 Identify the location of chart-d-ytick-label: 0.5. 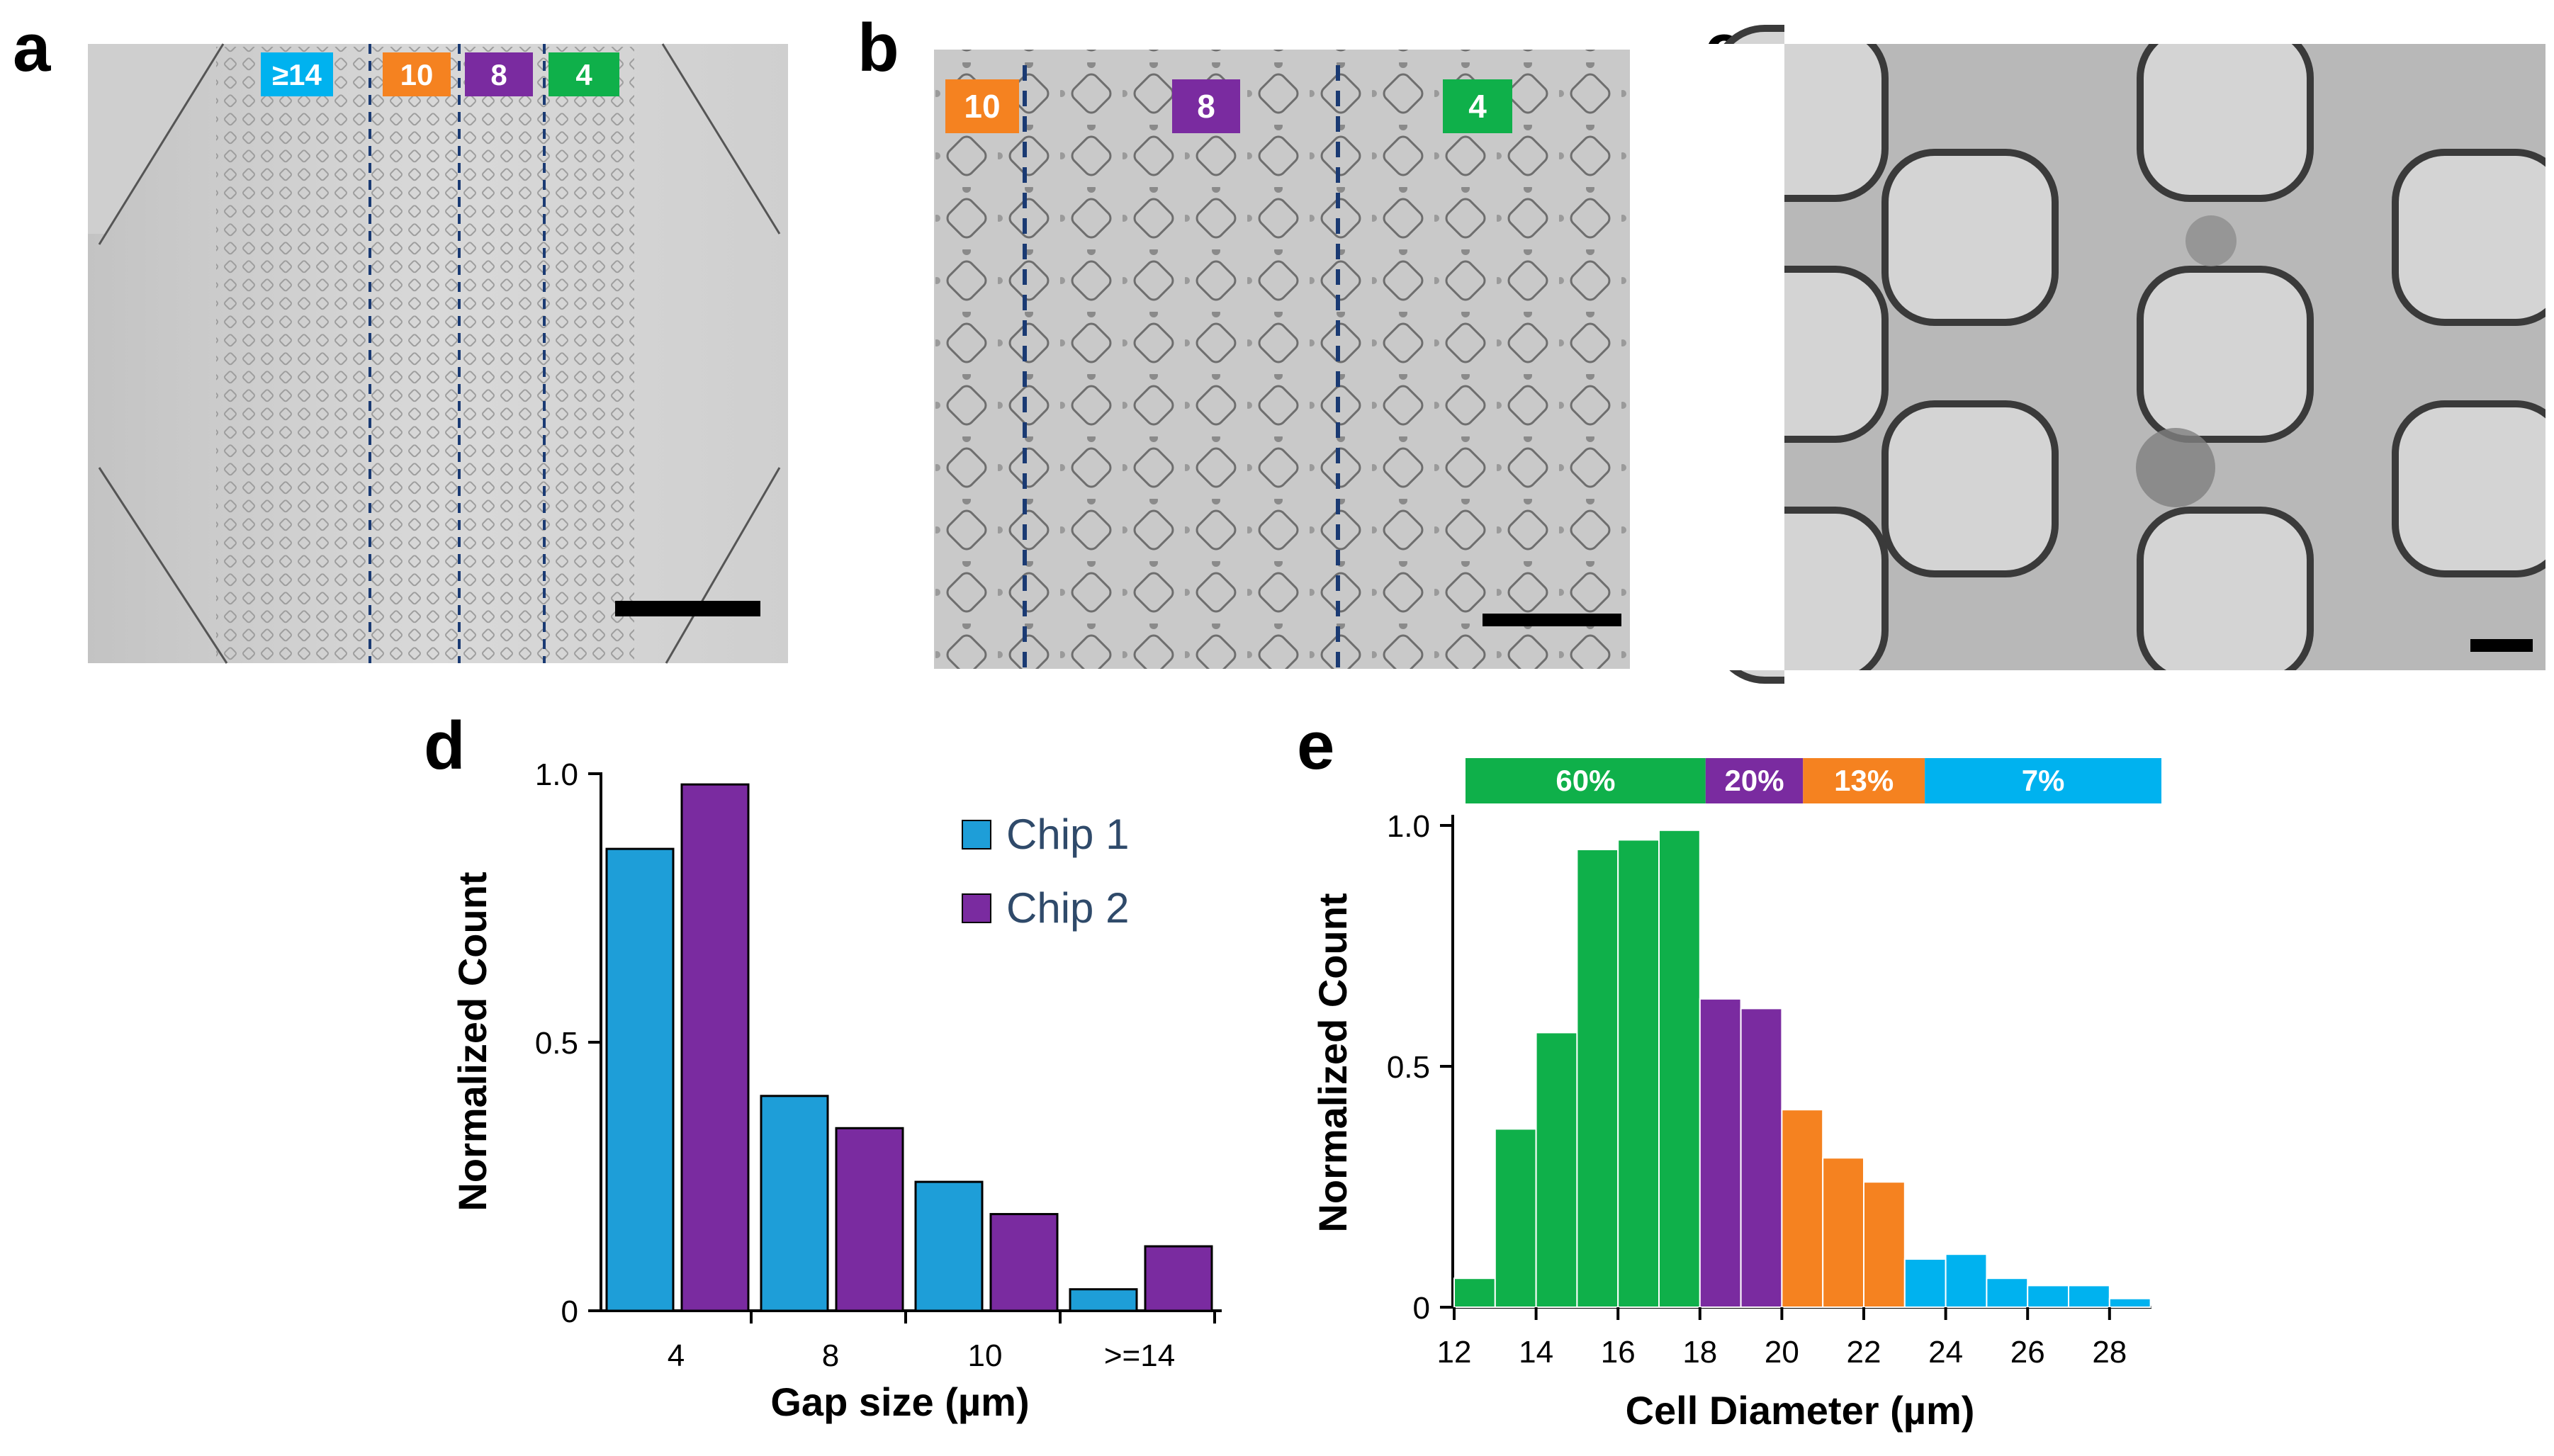
(556, 1043).